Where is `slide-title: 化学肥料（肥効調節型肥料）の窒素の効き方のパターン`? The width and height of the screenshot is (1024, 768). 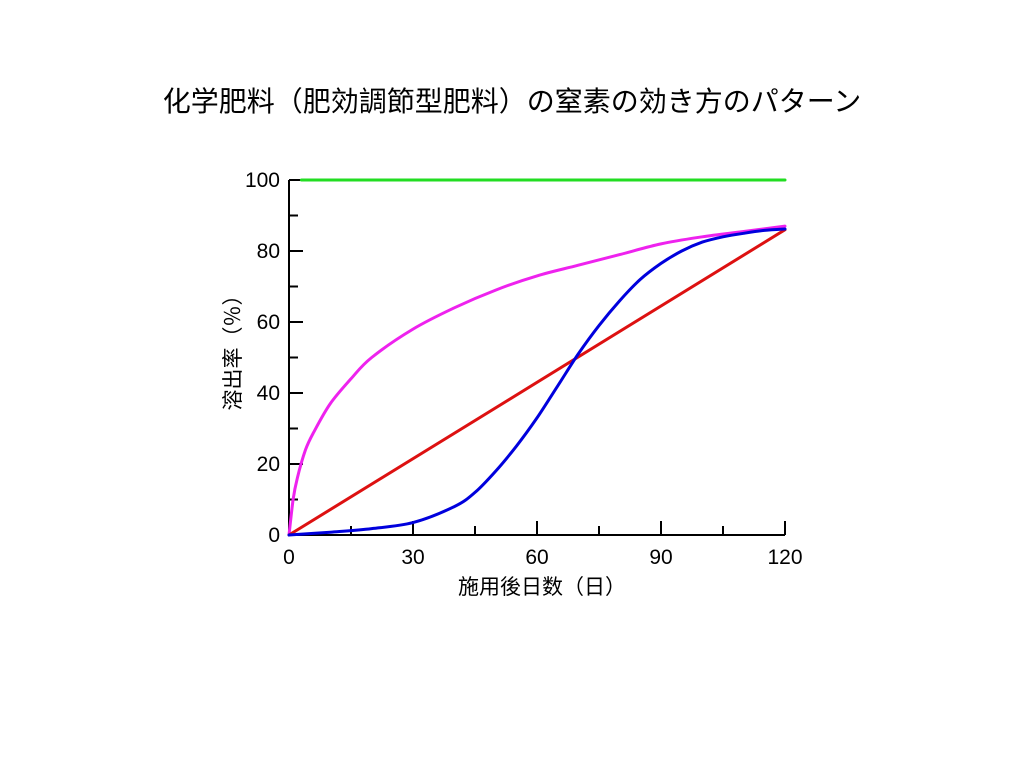 slide-title: 化学肥料（肥効調節型肥料）の窒素の効き方のパターン is located at coordinates (512, 101).